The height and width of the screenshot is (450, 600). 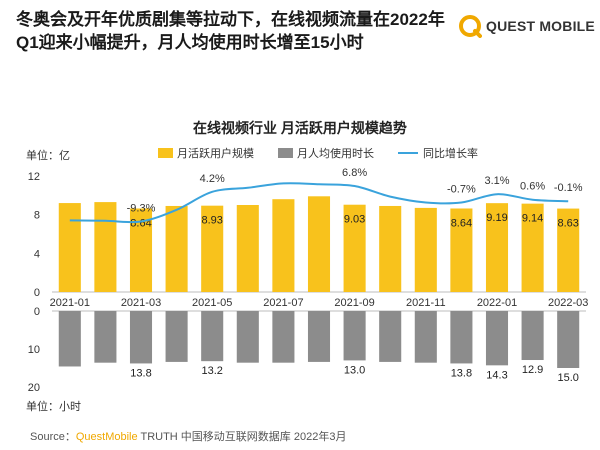 What do you see at coordinates (242, 437) in the screenshot?
I see `source-rest: TRUTH 中国移动互联网数据库 2022年3月` at bounding box center [242, 437].